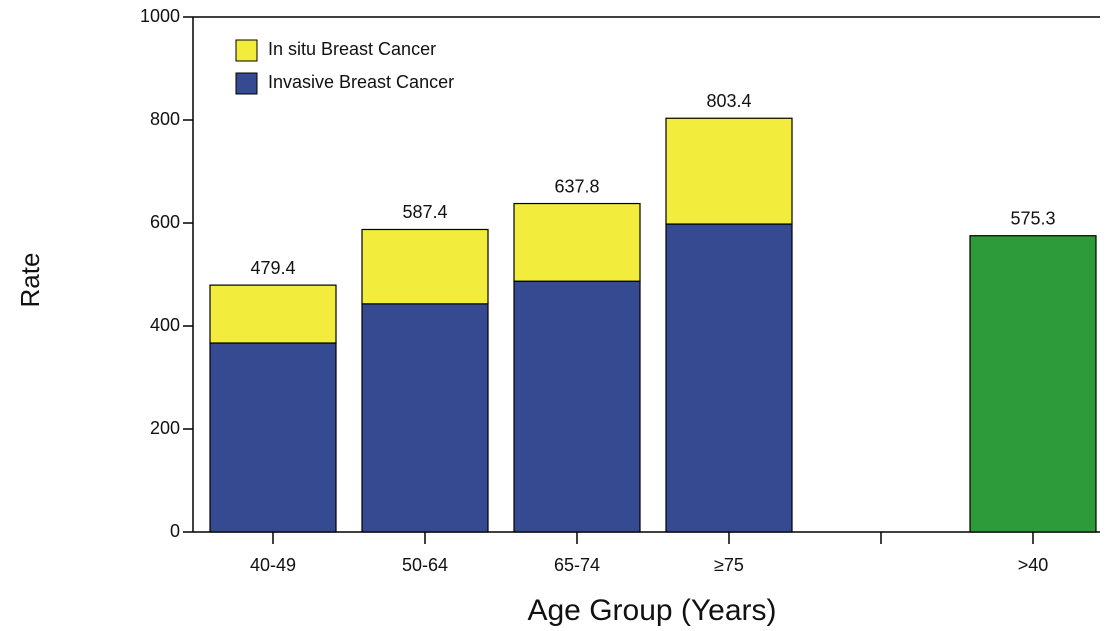 This screenshot has height=631, width=1105. I want to click on y-tick-label: 400, so click(165, 325).